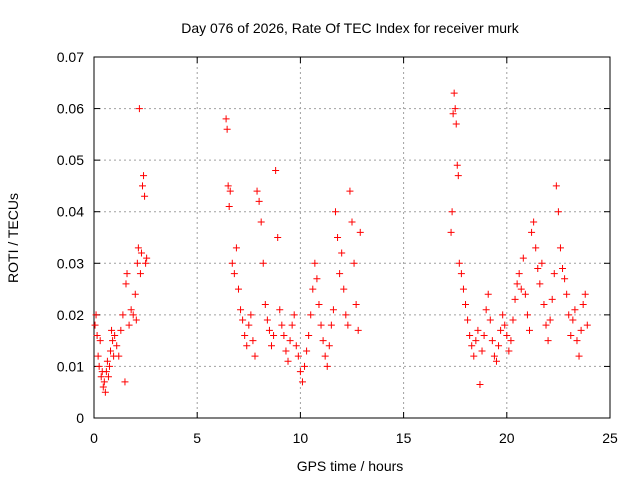 The height and width of the screenshot is (485, 640). I want to click on y-tick-label: 0.03, so click(70, 263).